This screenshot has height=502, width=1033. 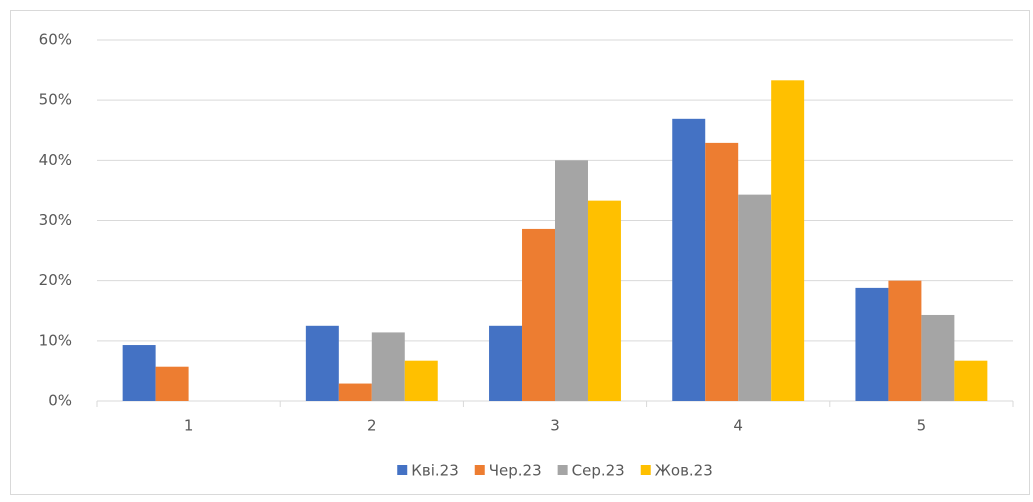 What do you see at coordinates (598, 471) in the screenshot?
I see `legend-label: Сер.23` at bounding box center [598, 471].